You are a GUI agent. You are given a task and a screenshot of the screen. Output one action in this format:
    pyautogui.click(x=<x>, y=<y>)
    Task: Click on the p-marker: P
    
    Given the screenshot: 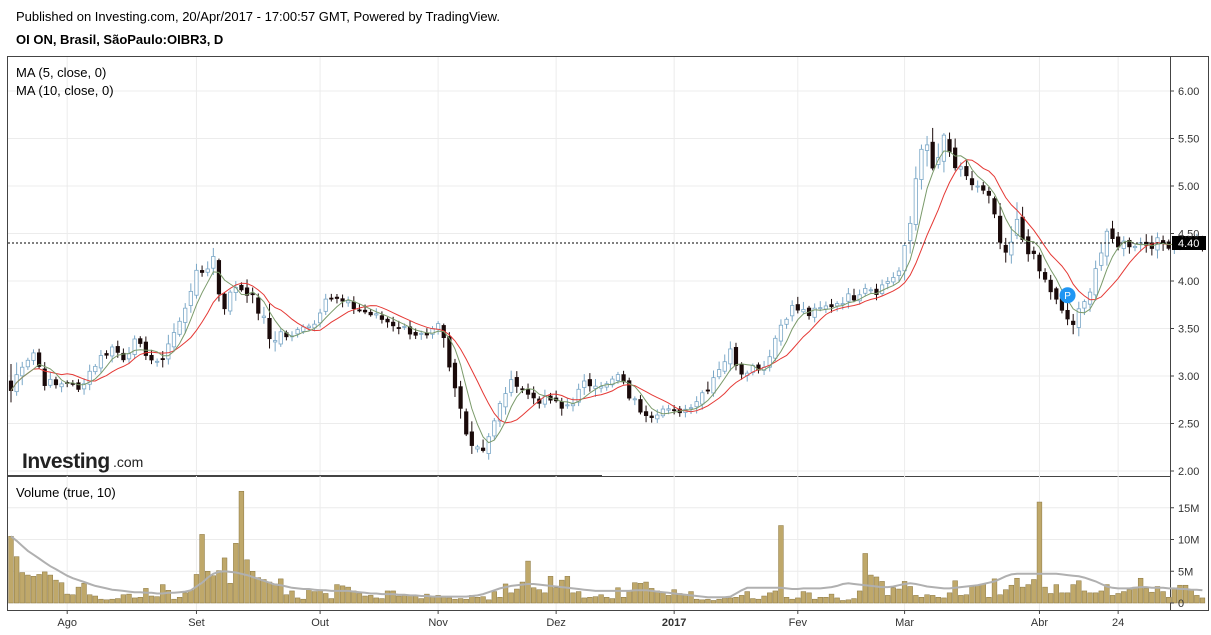 What is the action you would take?
    pyautogui.click(x=1067, y=295)
    